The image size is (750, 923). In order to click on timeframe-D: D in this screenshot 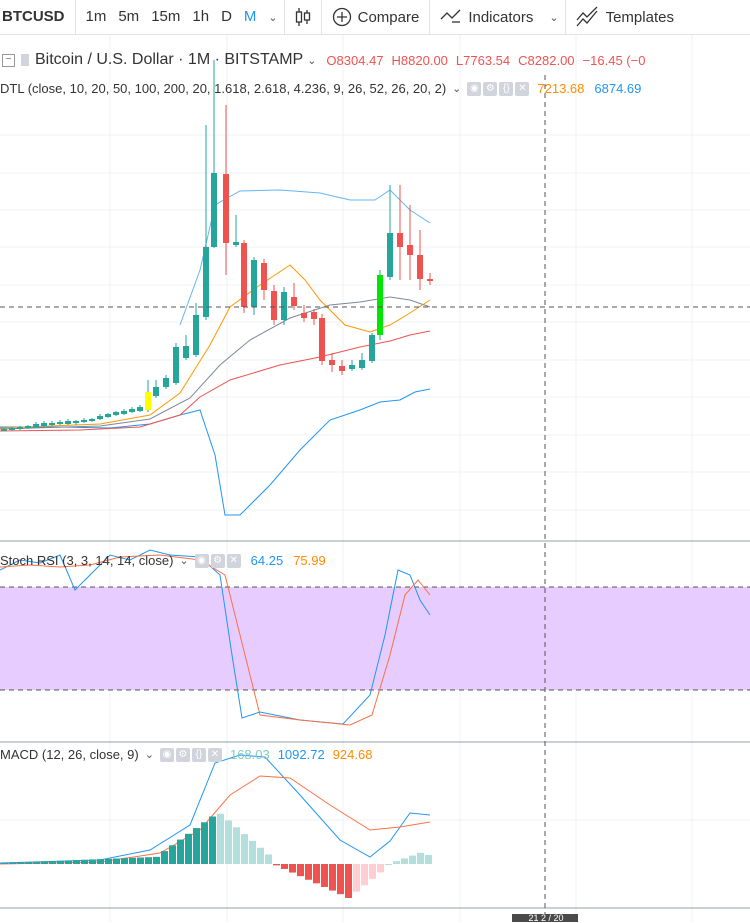, I will do `click(226, 16)`.